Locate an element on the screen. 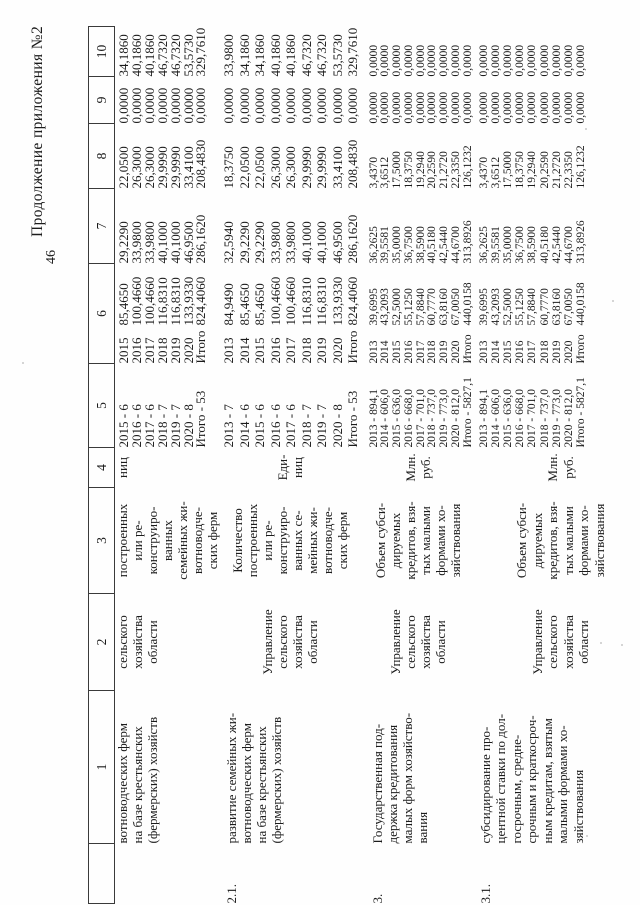  executor-cell: сельского хозяйства области is located at coordinates (137, 642).